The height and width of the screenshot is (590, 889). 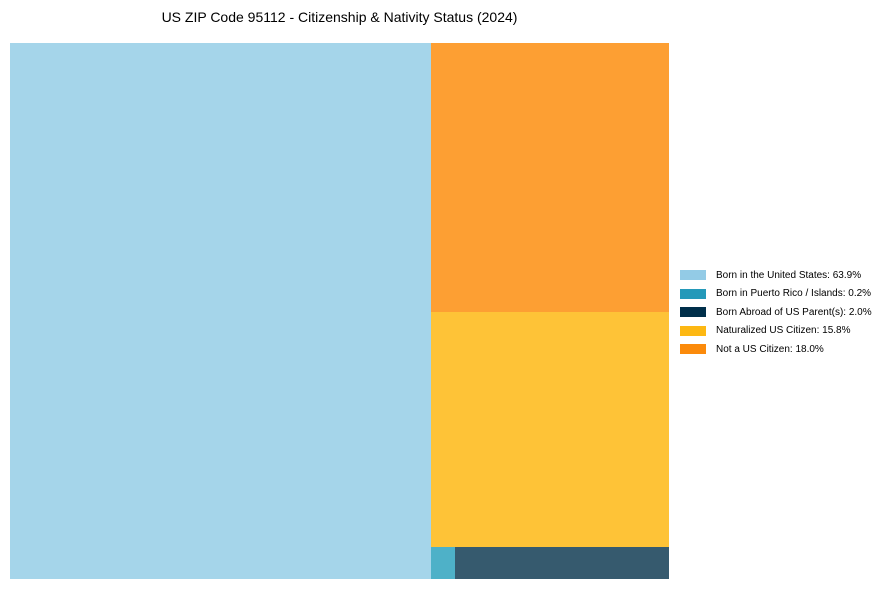 I want to click on tile-naturalized, so click(x=550, y=429).